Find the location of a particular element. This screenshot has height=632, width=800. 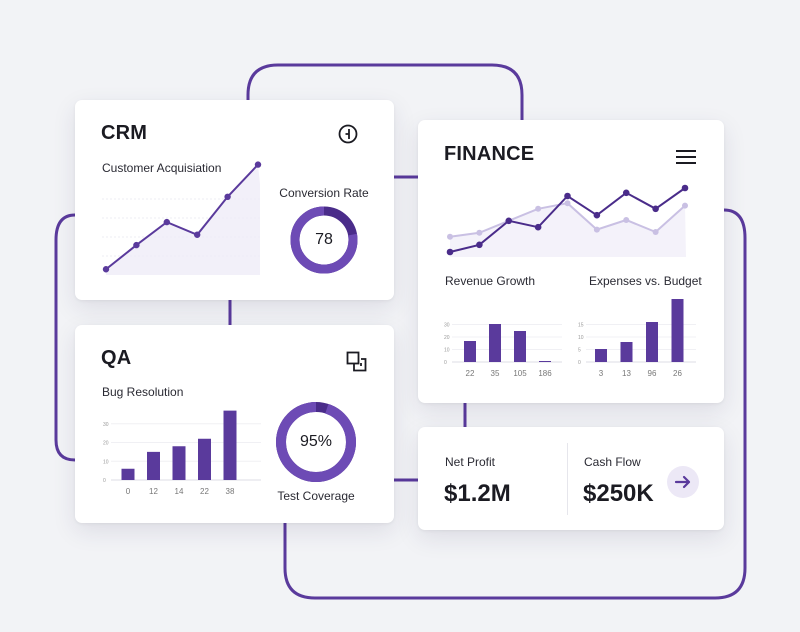

summary-divider is located at coordinates (567, 479).